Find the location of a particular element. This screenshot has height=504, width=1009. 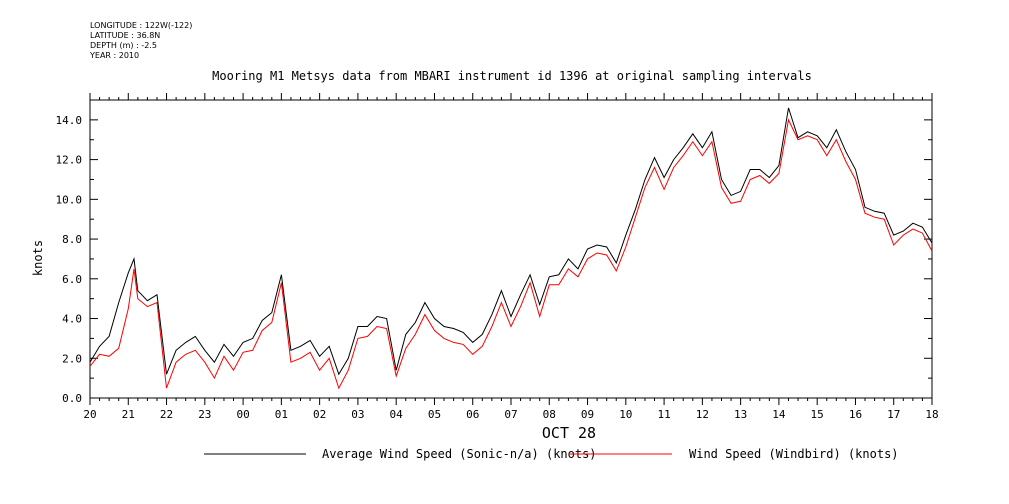

y-tick-label: 0.0 is located at coordinates (72, 398).